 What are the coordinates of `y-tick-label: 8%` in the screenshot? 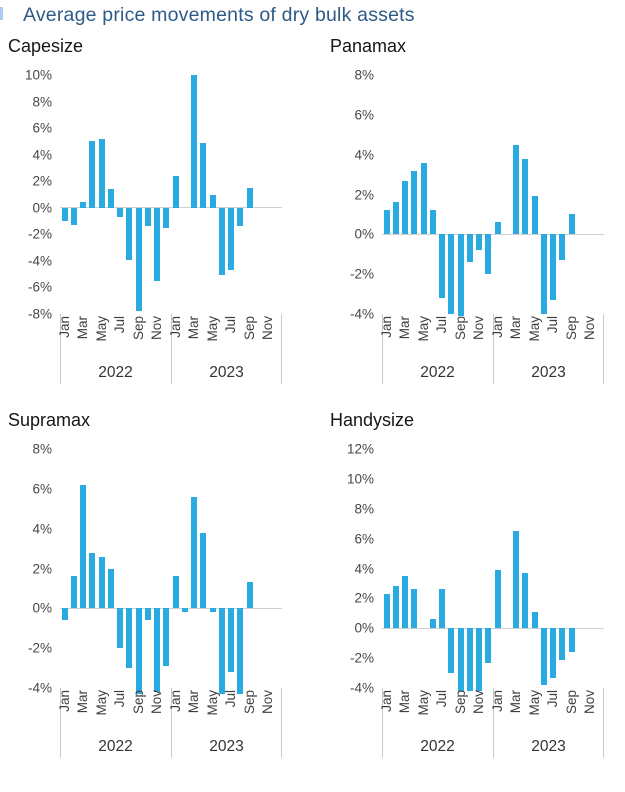 It's located at (364, 509).